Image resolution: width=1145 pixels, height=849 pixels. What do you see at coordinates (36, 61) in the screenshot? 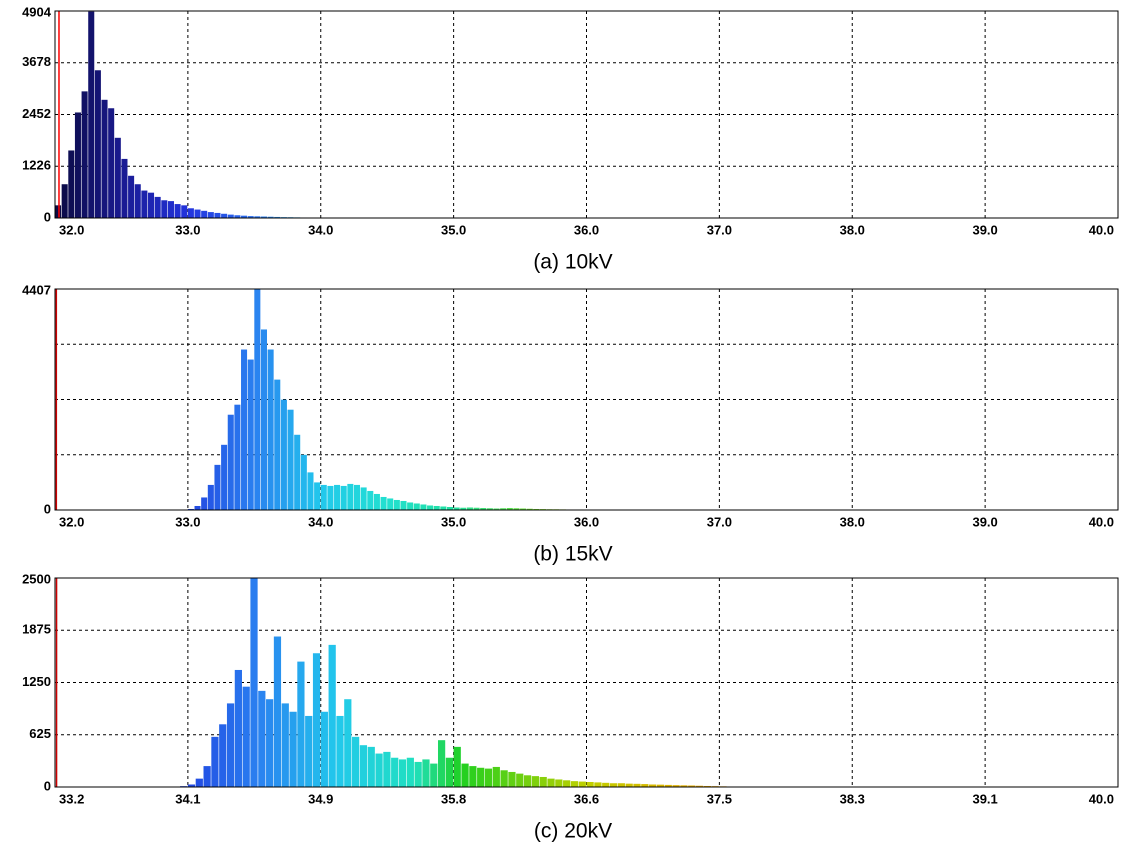
I see `y-tick-label: 3678` at bounding box center [36, 61].